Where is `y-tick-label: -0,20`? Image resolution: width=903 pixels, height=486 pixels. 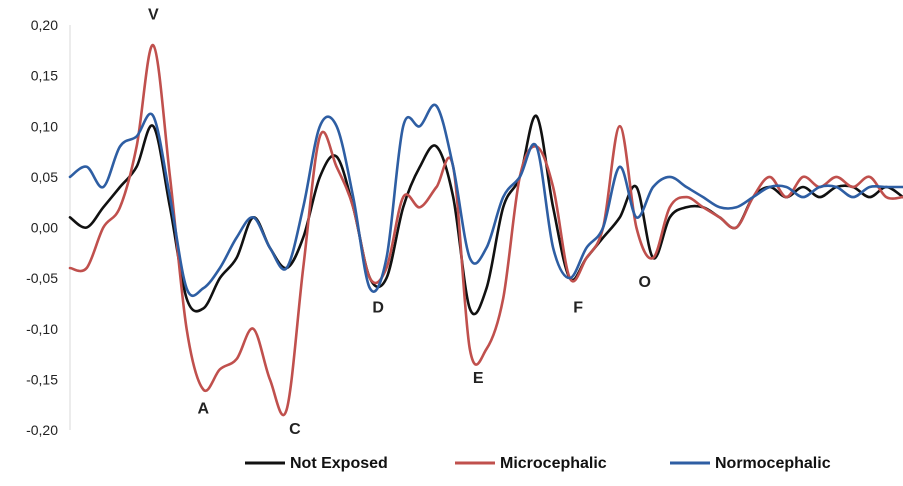 y-tick-label: -0,20 is located at coordinates (42, 430).